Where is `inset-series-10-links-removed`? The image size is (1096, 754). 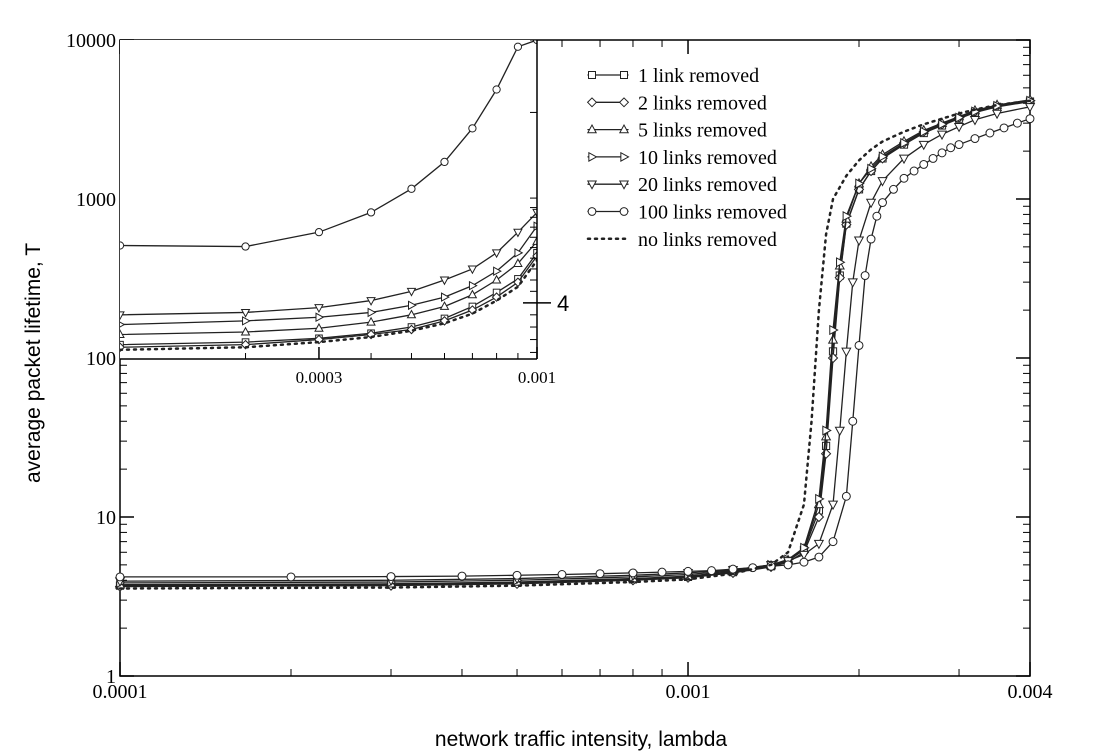 inset-series-10-links-removed is located at coordinates (328, 274).